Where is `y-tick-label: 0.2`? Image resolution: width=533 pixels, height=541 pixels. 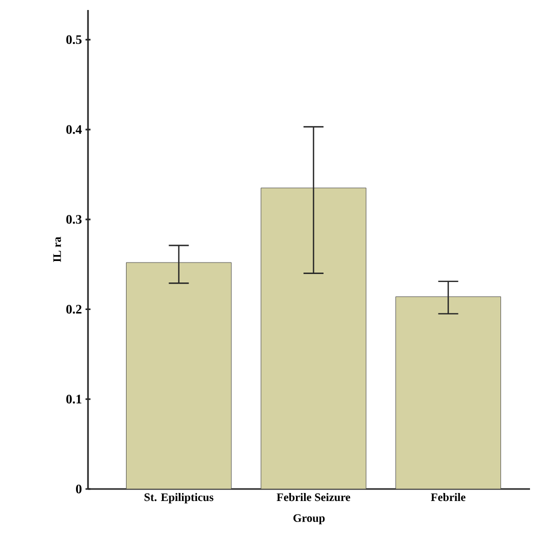
y-tick-label: 0.2 is located at coordinates (74, 309).